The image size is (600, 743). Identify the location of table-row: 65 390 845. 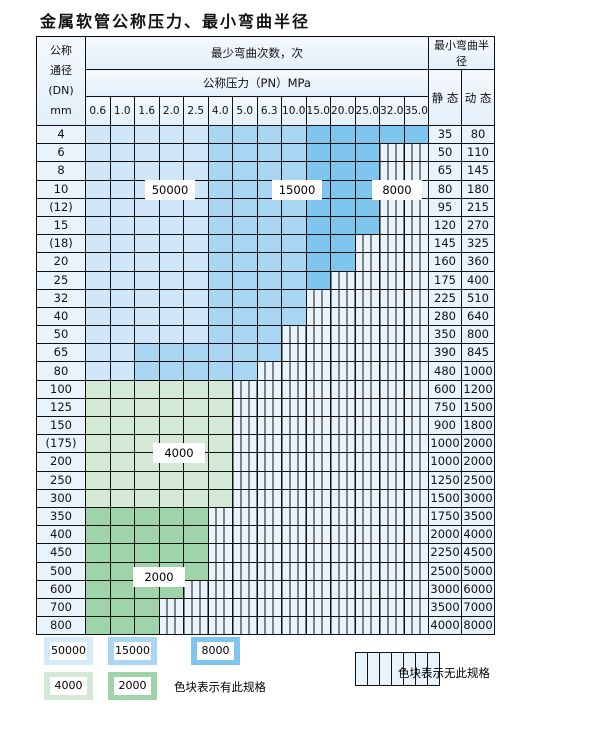
(266, 353).